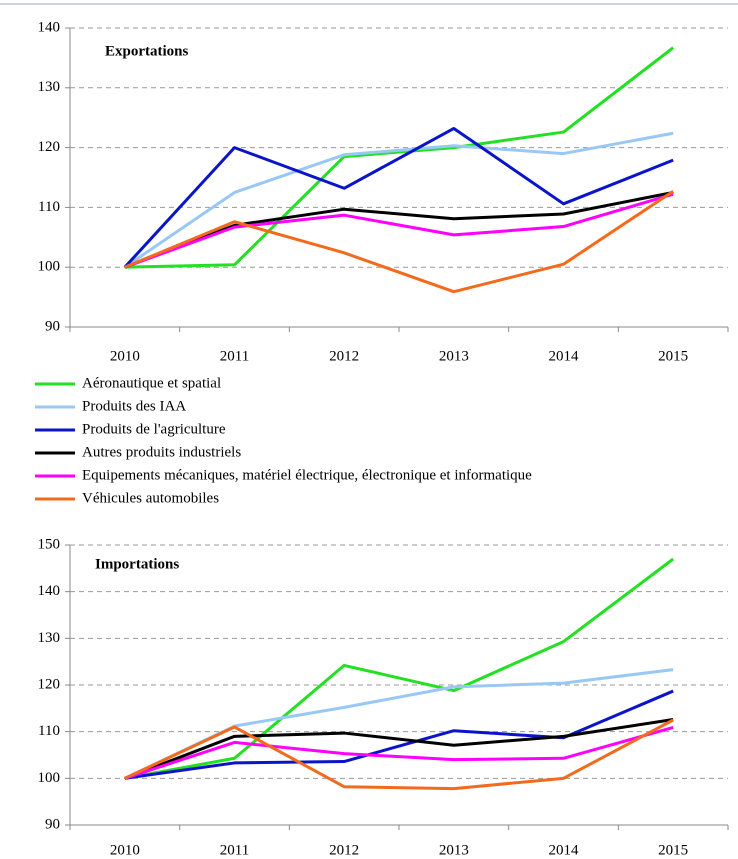 The image size is (738, 859). I want to click on chart-title: Importations, so click(137, 564).